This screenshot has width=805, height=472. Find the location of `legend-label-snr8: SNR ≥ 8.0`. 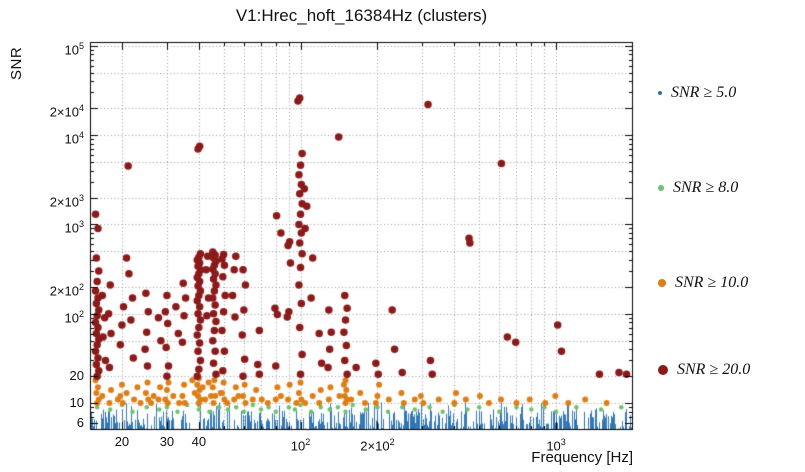

legend-label-snr8: SNR ≥ 8.0 is located at coordinates (706, 187).